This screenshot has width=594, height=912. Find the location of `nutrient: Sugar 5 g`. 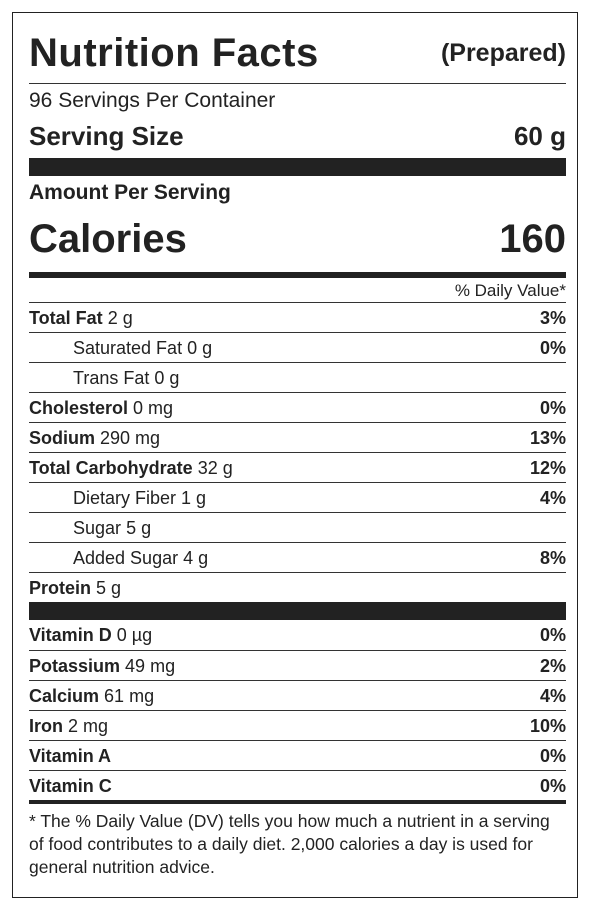

nutrient: Sugar 5 g is located at coordinates (90, 527).